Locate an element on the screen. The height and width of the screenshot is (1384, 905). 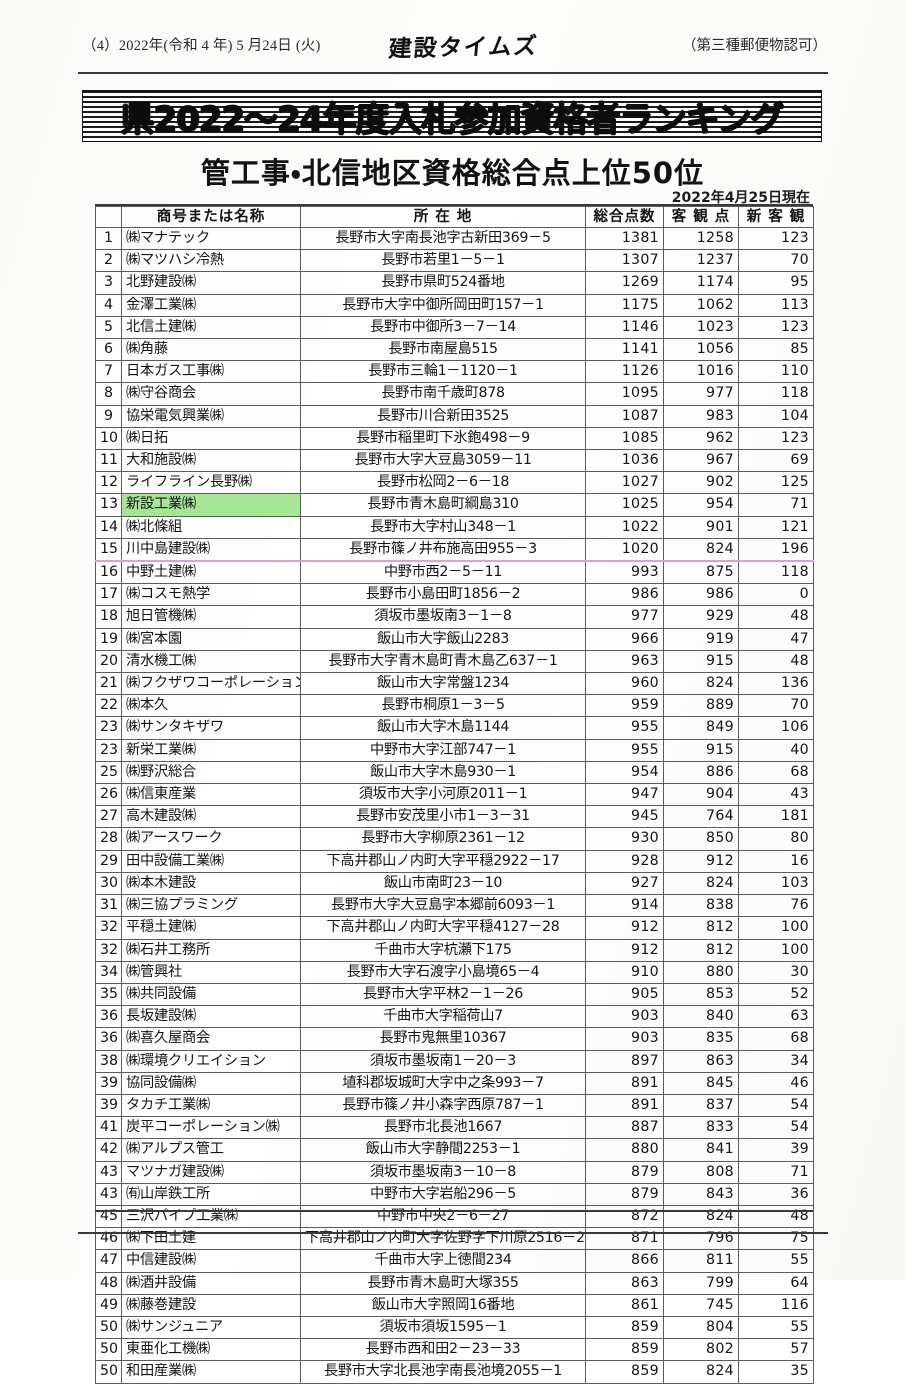
table-row: 6 ㈱角藤 長野市南屋島515 1141 1056 85 is located at coordinates (454, 350).